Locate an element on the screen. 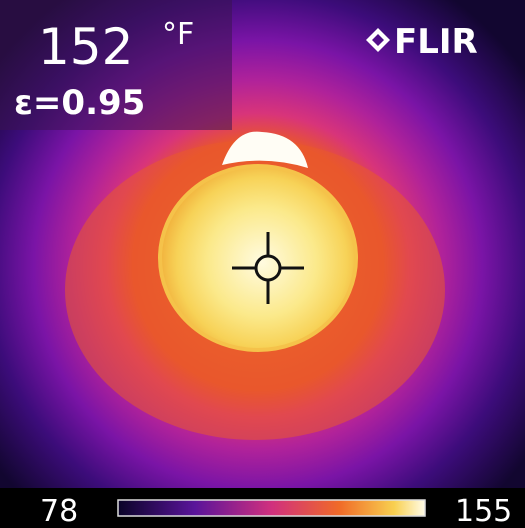  color-scale-bar is located at coordinates (271, 508).